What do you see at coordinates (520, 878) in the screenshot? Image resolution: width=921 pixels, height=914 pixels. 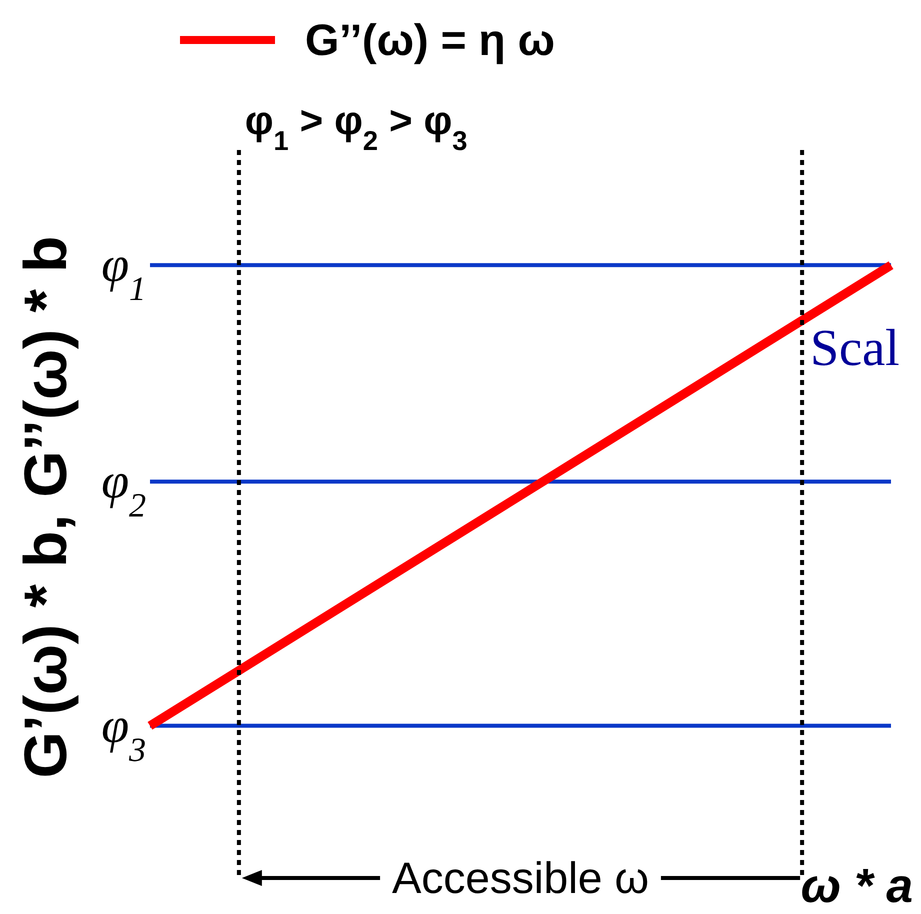 I see `text: Accessible ω` at bounding box center [520, 878].